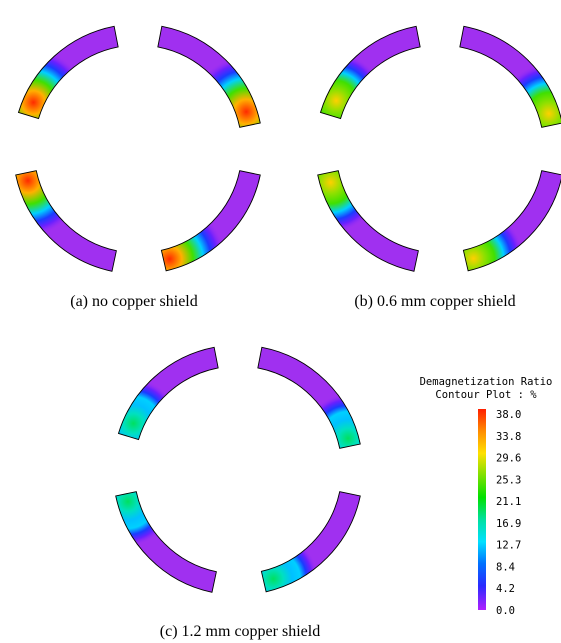  I want to click on legend-tick-label: 12.7, so click(508, 546).